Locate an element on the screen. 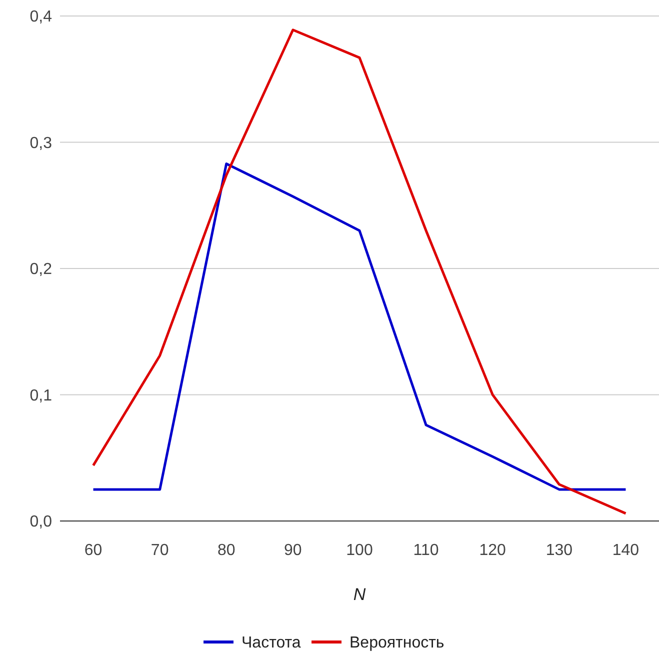 This screenshot has height=657, width=659. x-axis-title: N is located at coordinates (359, 594).